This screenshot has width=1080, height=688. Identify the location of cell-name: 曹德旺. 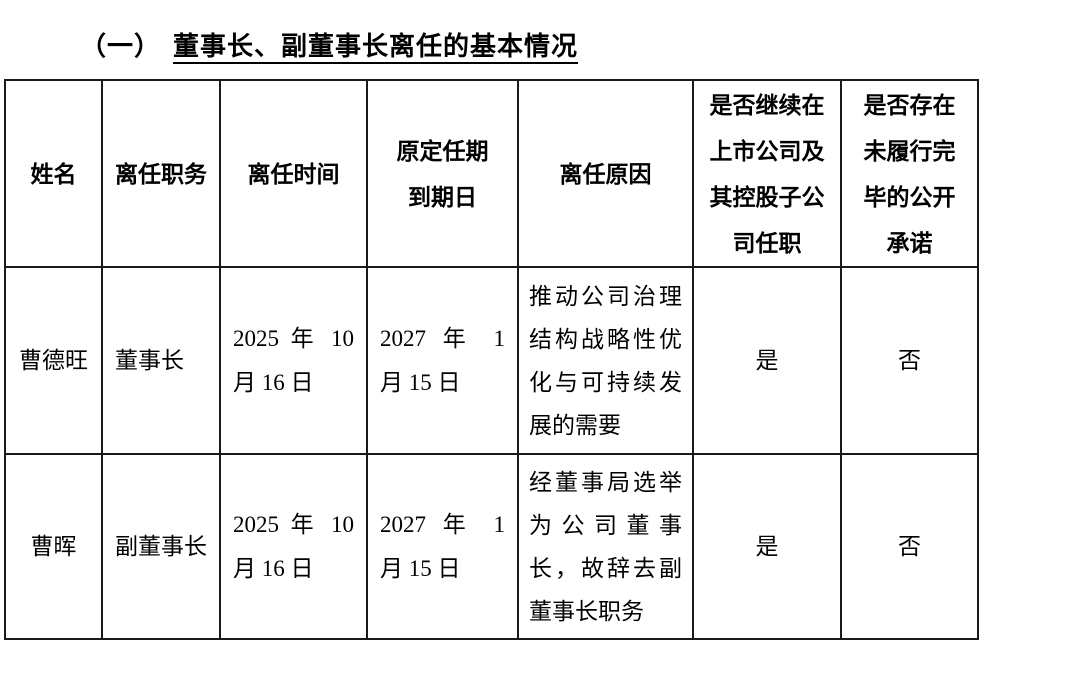
(53, 360).